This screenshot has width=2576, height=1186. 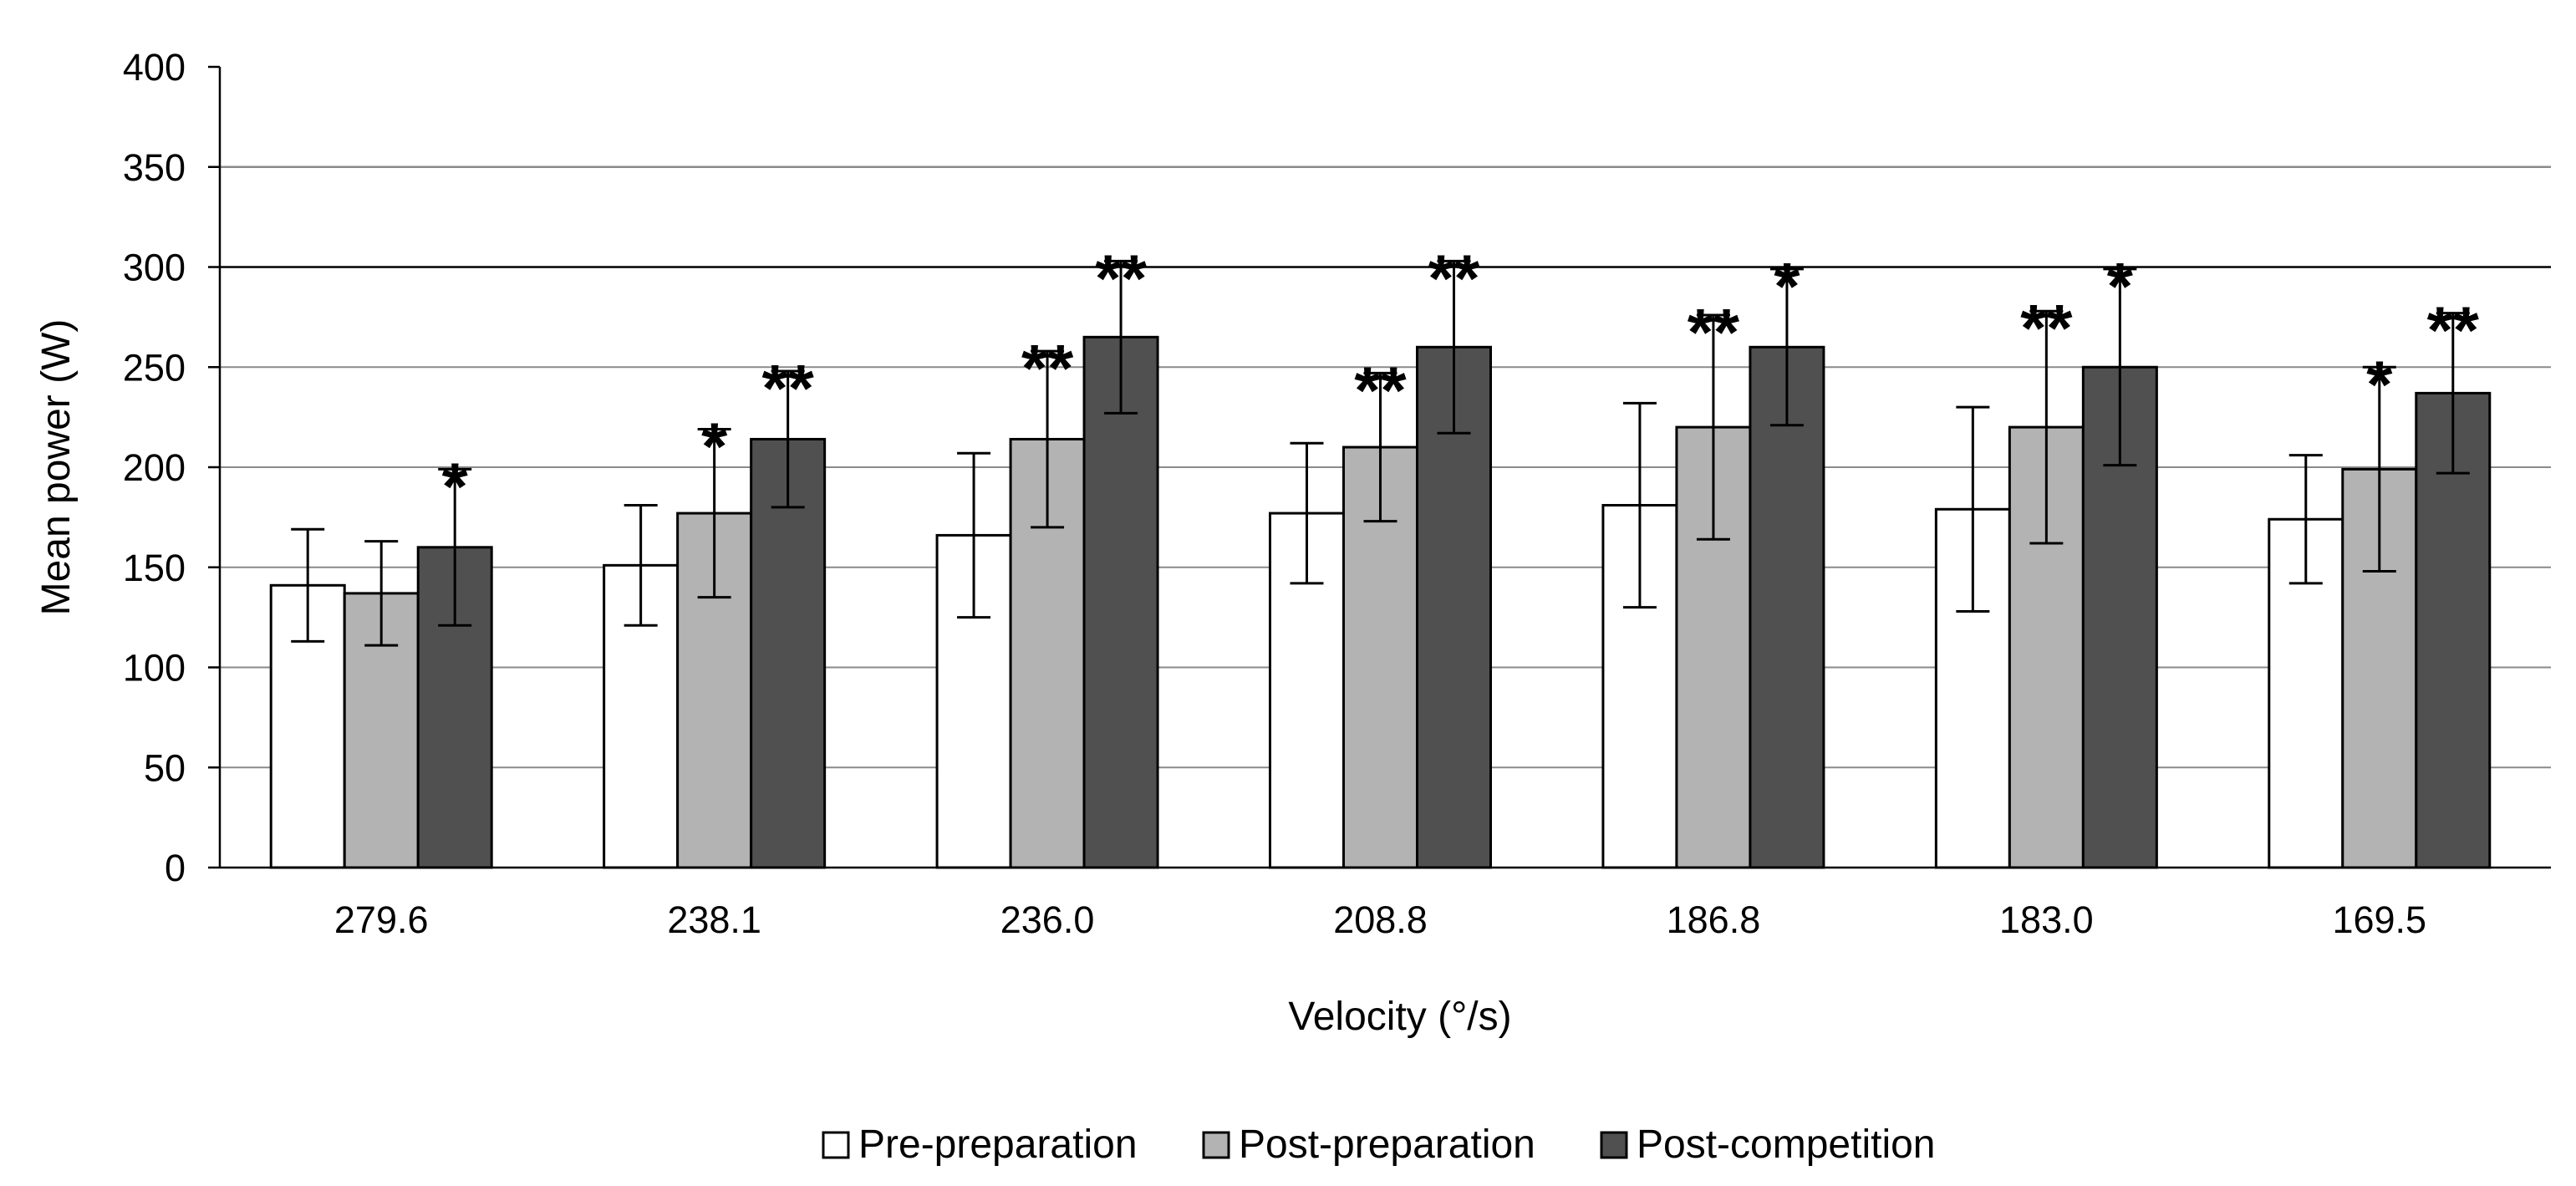 What do you see at coordinates (2379, 919) in the screenshot?
I see `x-tick-label: 169.5` at bounding box center [2379, 919].